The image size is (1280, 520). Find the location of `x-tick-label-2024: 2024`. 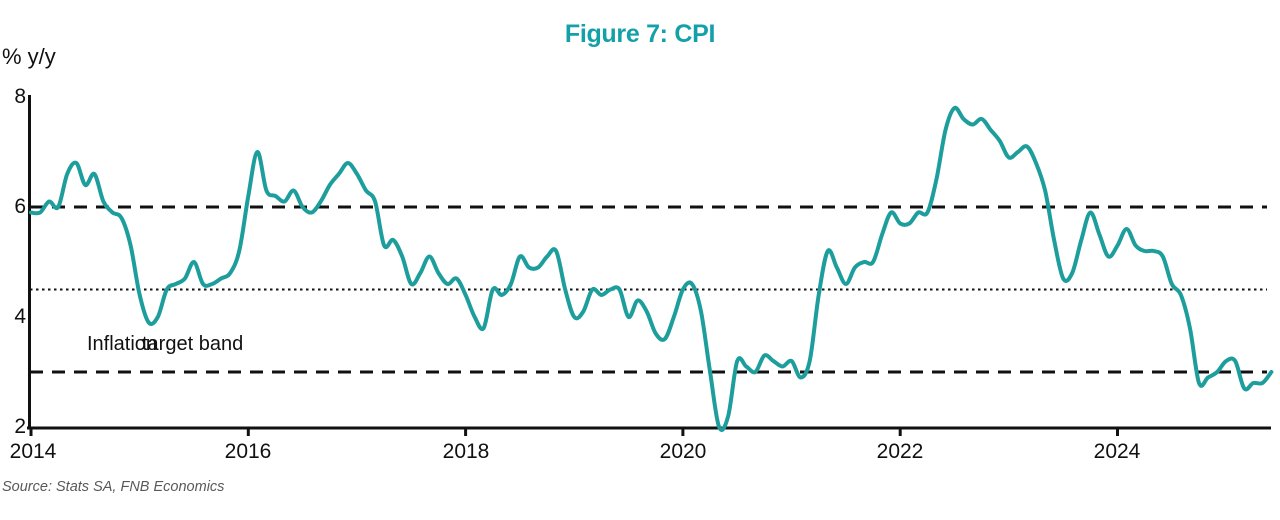

x-tick-label-2024: 2024 is located at coordinates (1117, 451).